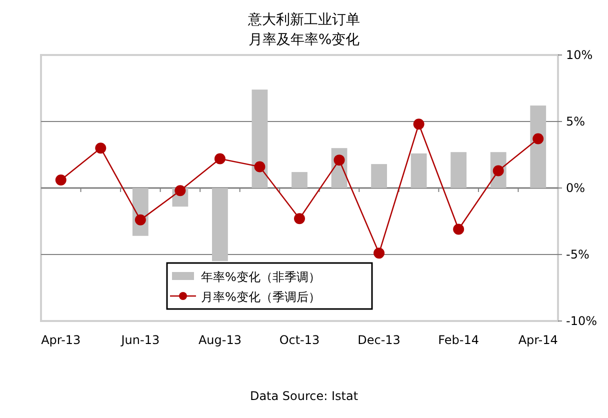  I want to click on y-tick-label: 5%, so click(576, 121).